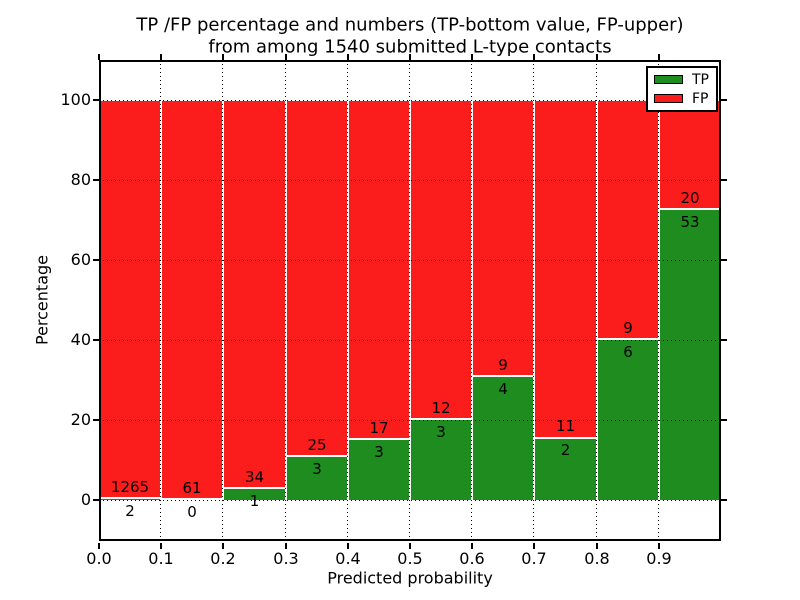 The height and width of the screenshot is (600, 800). I want to click on x-axis-label: Predicted probability, so click(410, 578).